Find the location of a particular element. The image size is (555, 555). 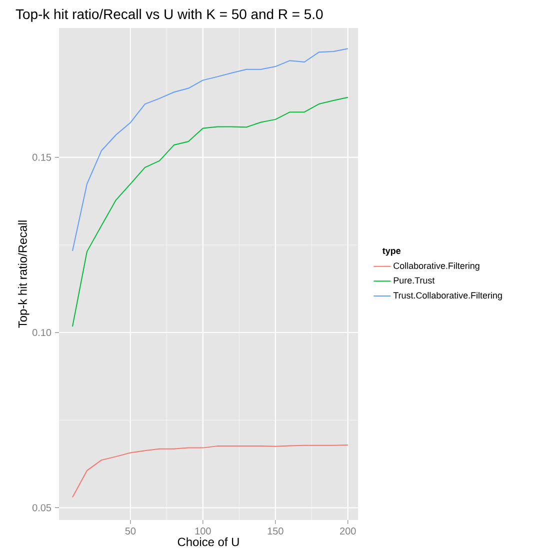

x-tick-label: 50 is located at coordinates (130, 531).